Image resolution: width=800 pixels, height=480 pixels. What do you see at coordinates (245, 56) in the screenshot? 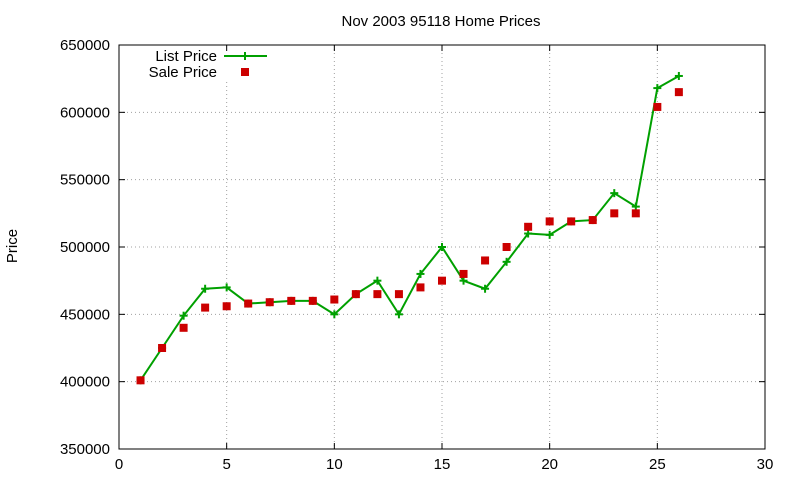
I see `legend-plus-marker` at bounding box center [245, 56].